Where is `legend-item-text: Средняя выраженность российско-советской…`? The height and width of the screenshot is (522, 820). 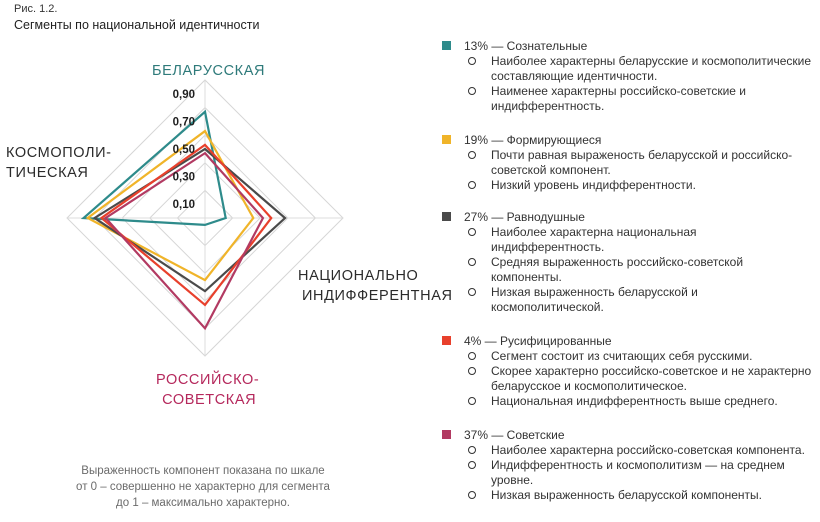
legend-item-text: Средняя выраженность российско-советской… is located at coordinates (617, 269).